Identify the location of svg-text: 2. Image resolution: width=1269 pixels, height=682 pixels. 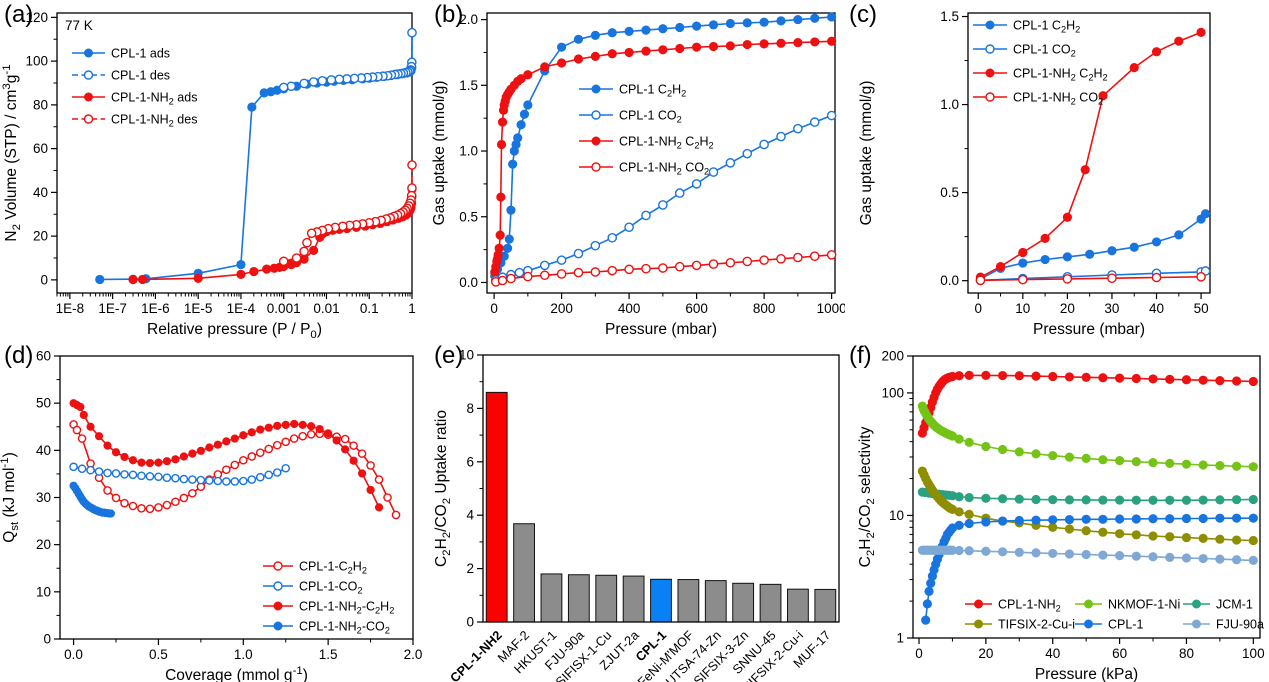
(470, 568).